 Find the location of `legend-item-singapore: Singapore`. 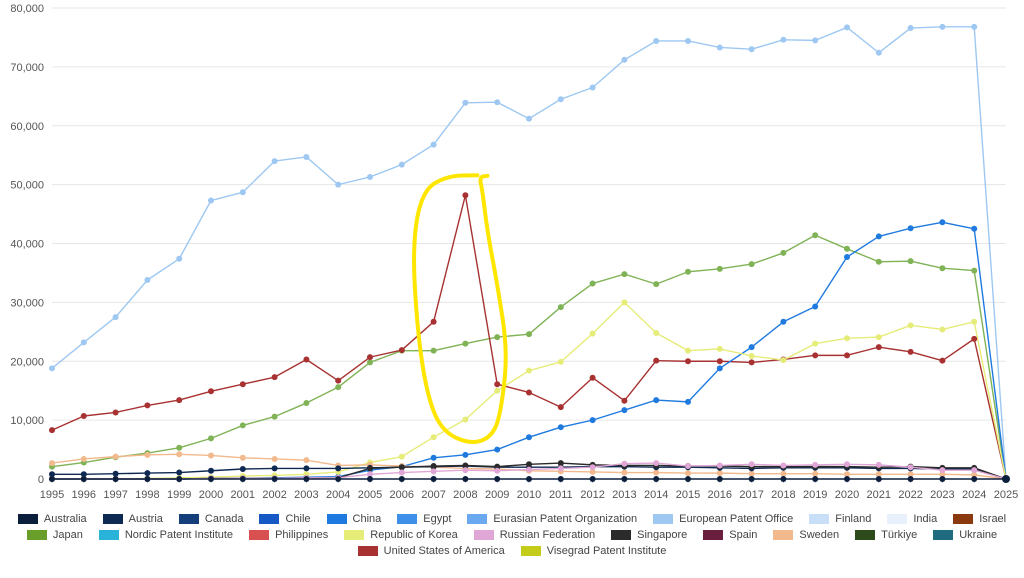

legend-item-singapore: Singapore is located at coordinates (649, 535).